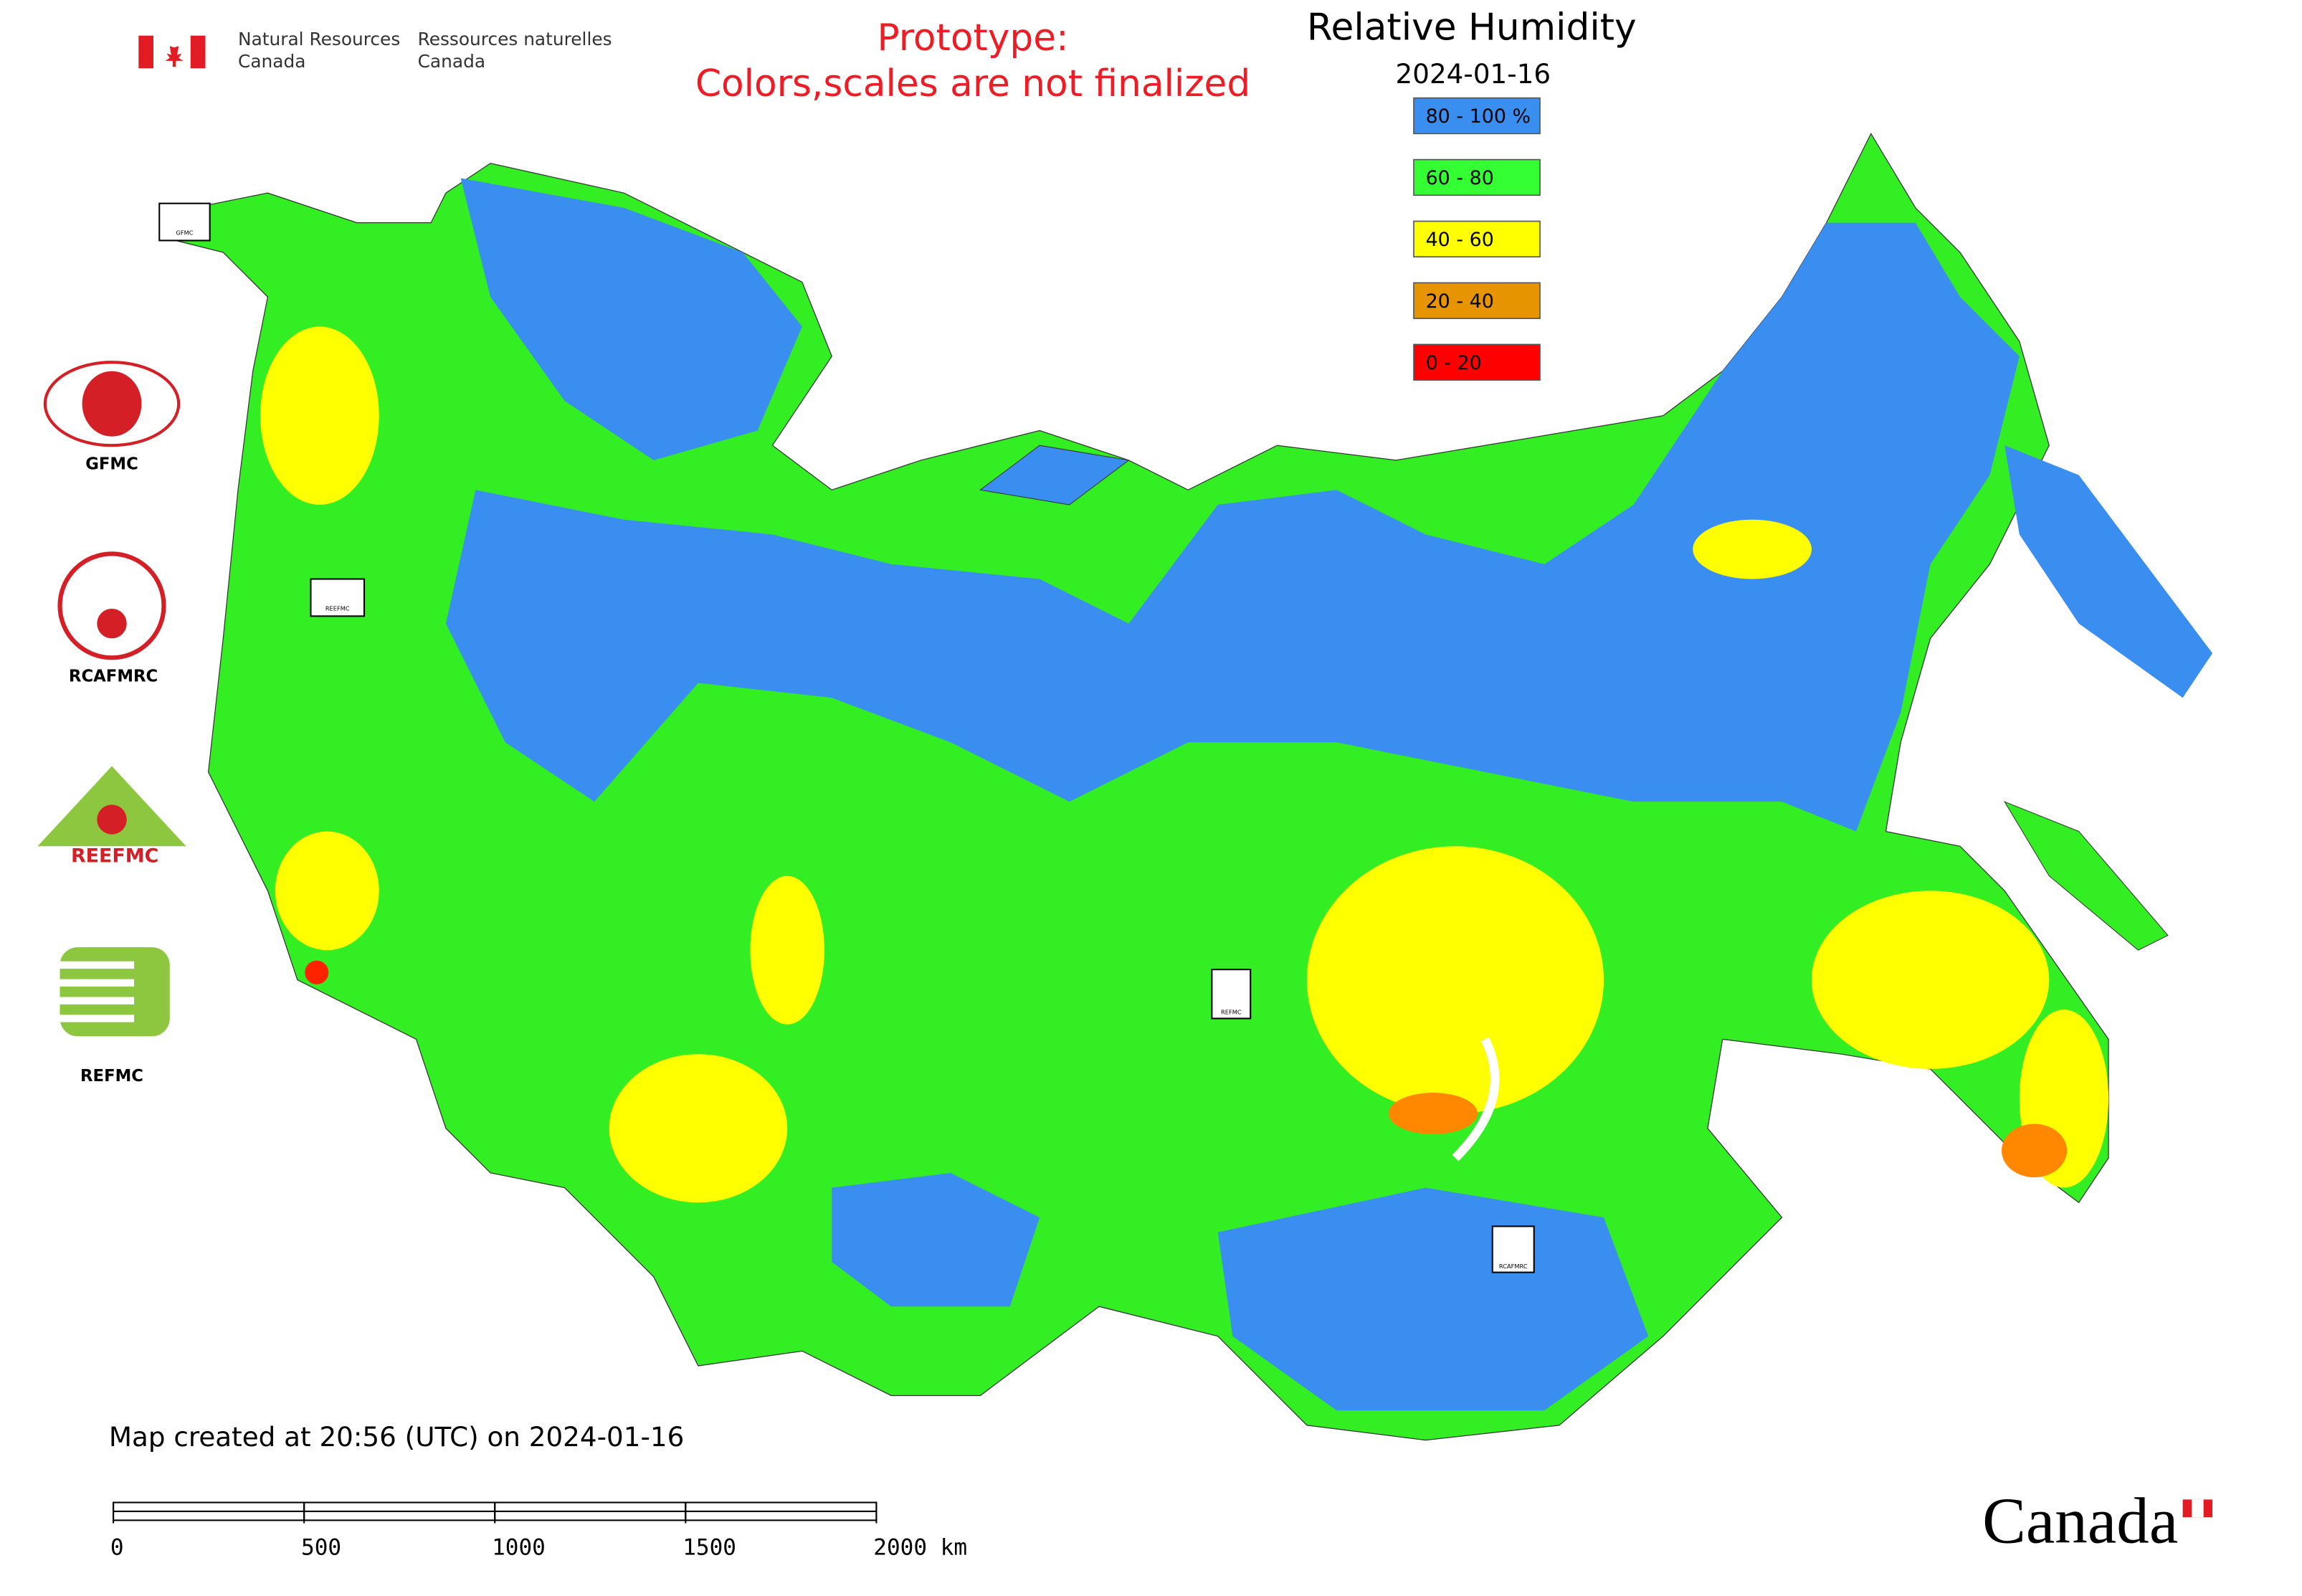 The height and width of the screenshot is (1596, 2302). Describe the element at coordinates (321, 1548) in the screenshot. I see `scale-label: 500` at that location.